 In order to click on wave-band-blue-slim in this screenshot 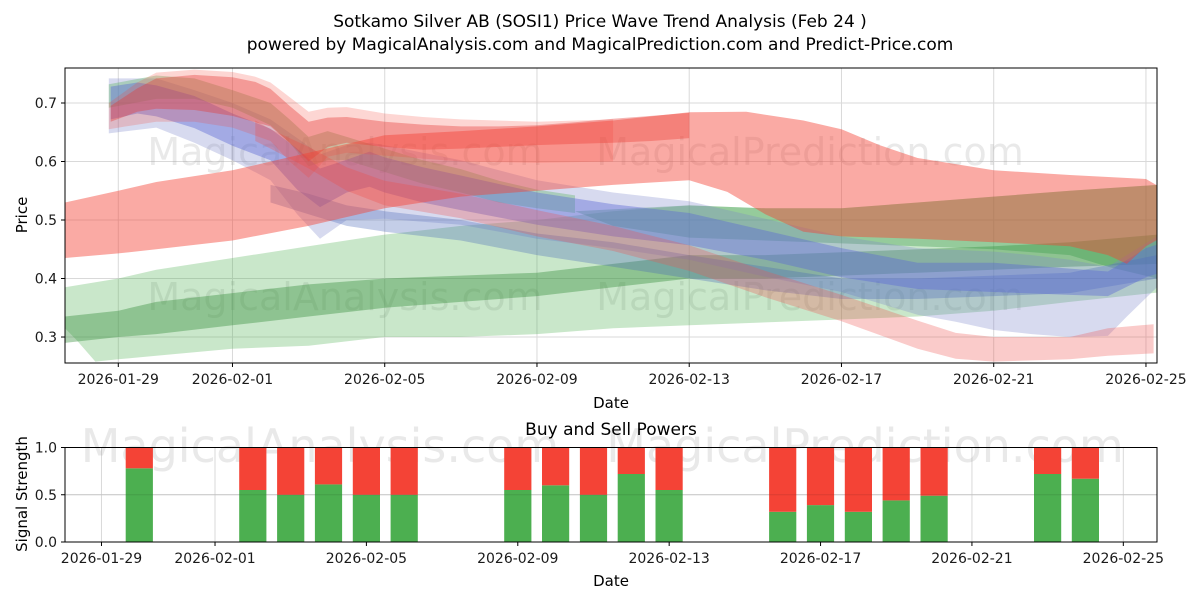, I will do `click(713, 241)`.